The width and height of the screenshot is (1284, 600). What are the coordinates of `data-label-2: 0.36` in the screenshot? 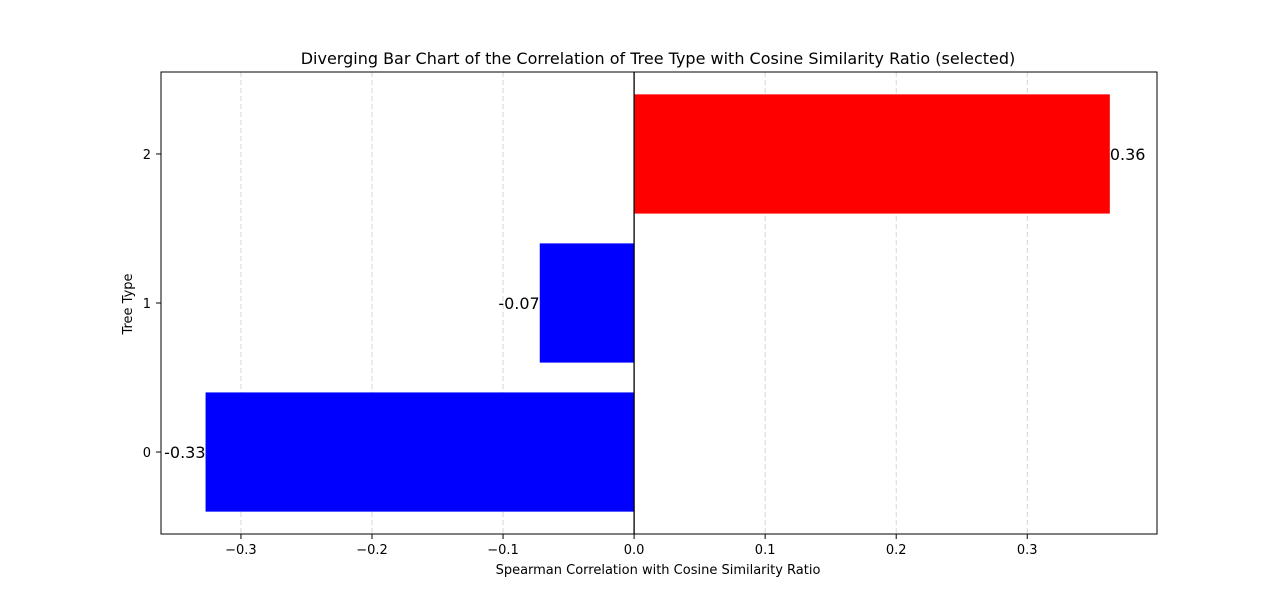 It's located at (1128, 154).